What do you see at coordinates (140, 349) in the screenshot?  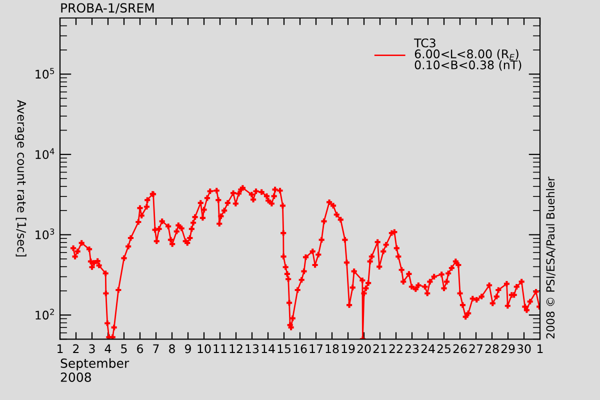 I see `x-tick-label: 6` at bounding box center [140, 349].